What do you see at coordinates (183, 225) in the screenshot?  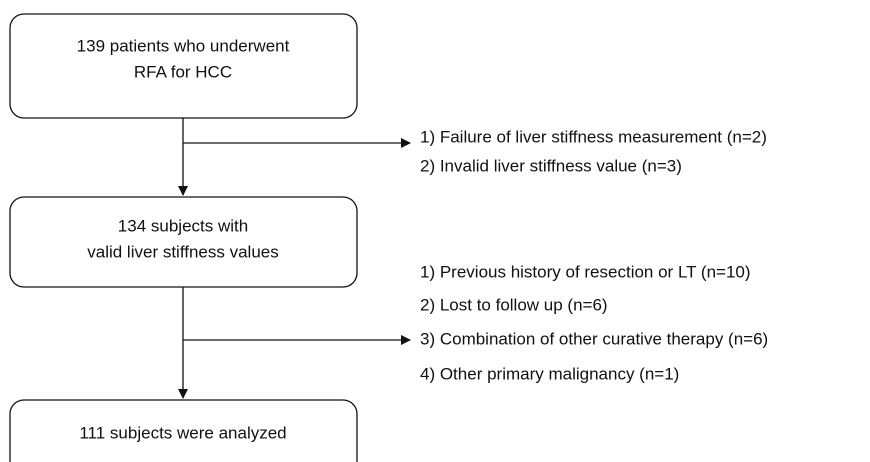 I see `node-text: 134 subjects with` at bounding box center [183, 225].